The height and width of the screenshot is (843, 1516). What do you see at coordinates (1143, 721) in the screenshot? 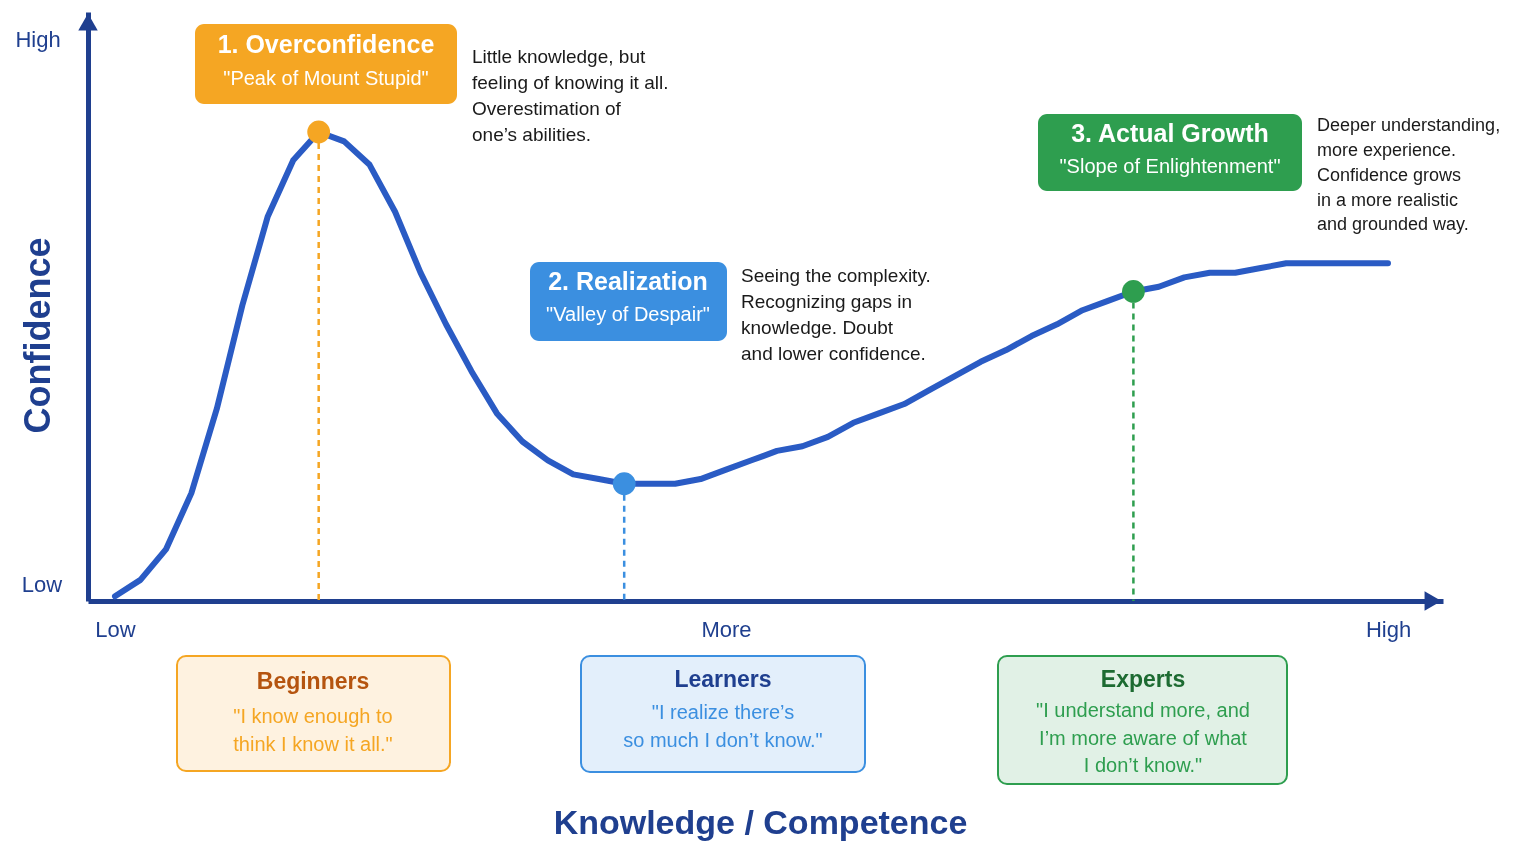
I see `text: Experts "I understand more, and I’m more aware of what I don’t know."` at bounding box center [1143, 721].